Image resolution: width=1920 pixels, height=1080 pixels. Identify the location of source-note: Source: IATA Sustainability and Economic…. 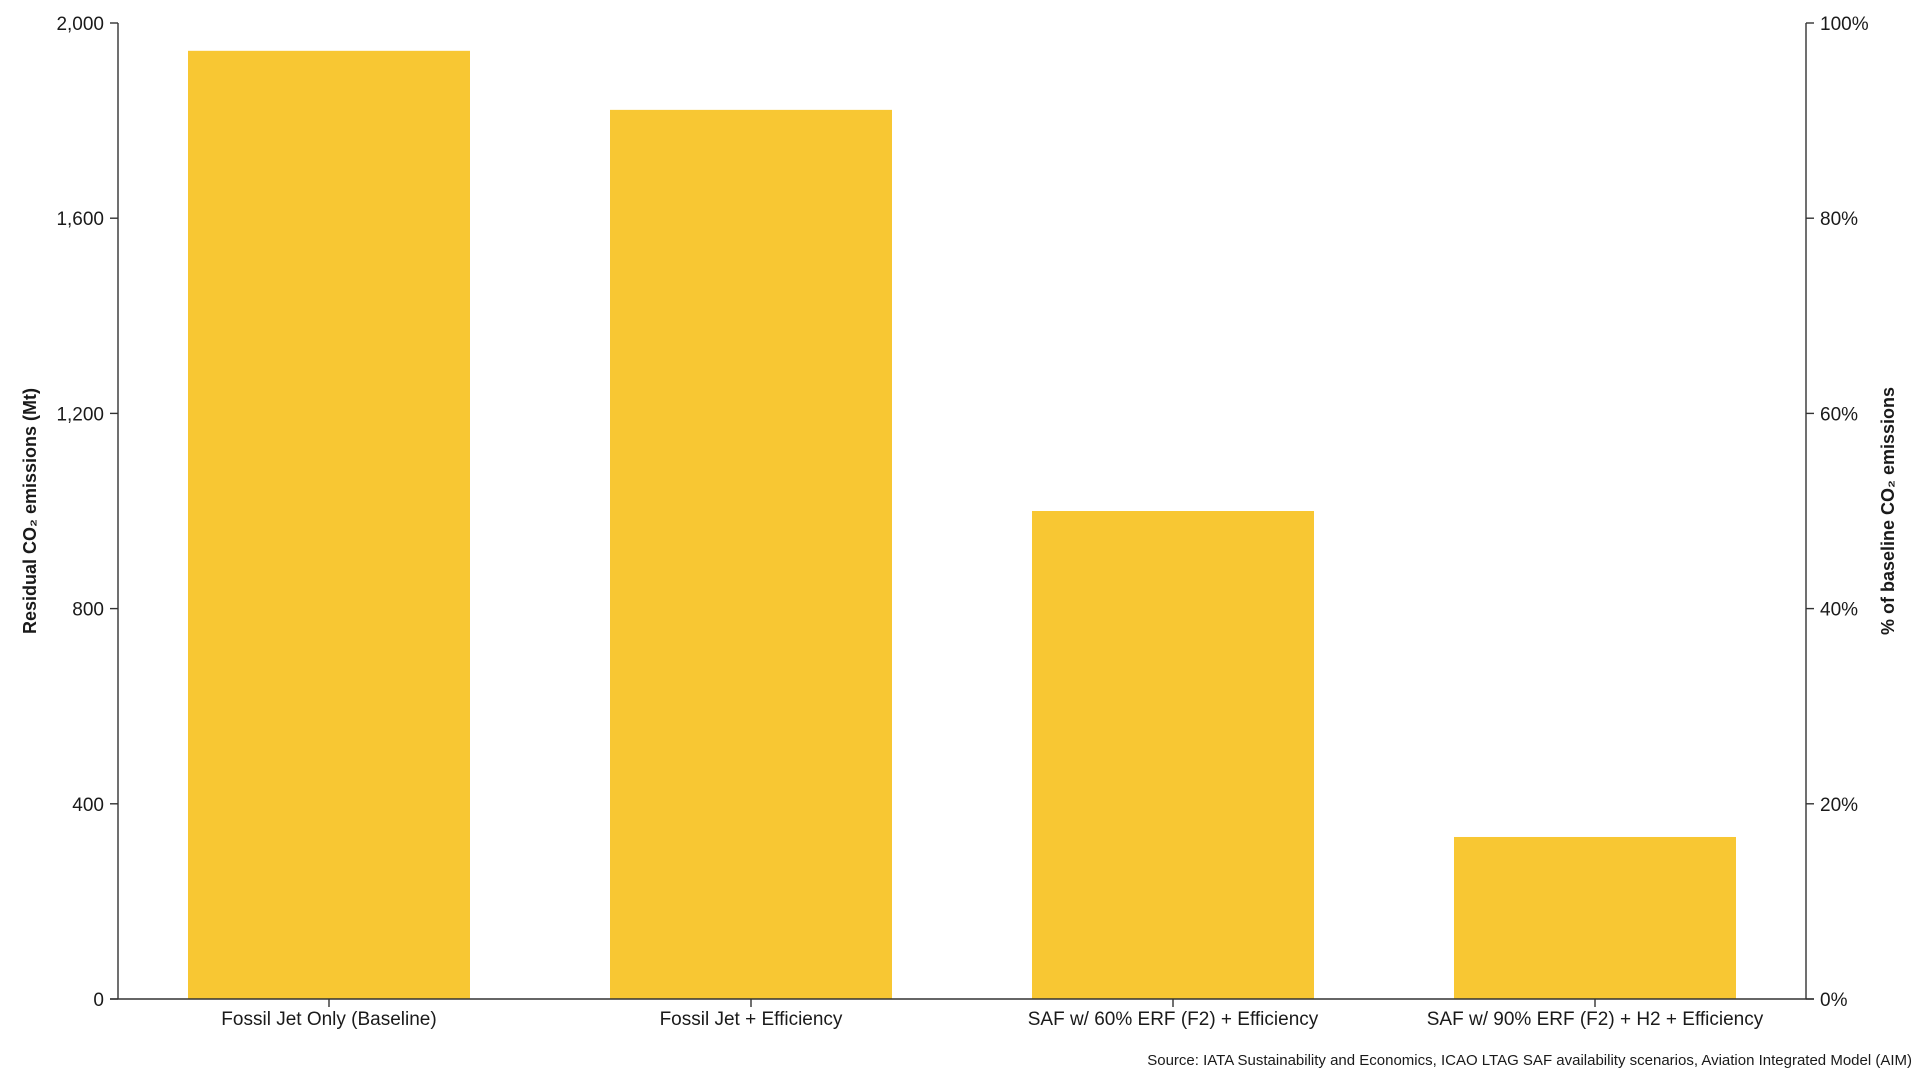
(1529, 1060).